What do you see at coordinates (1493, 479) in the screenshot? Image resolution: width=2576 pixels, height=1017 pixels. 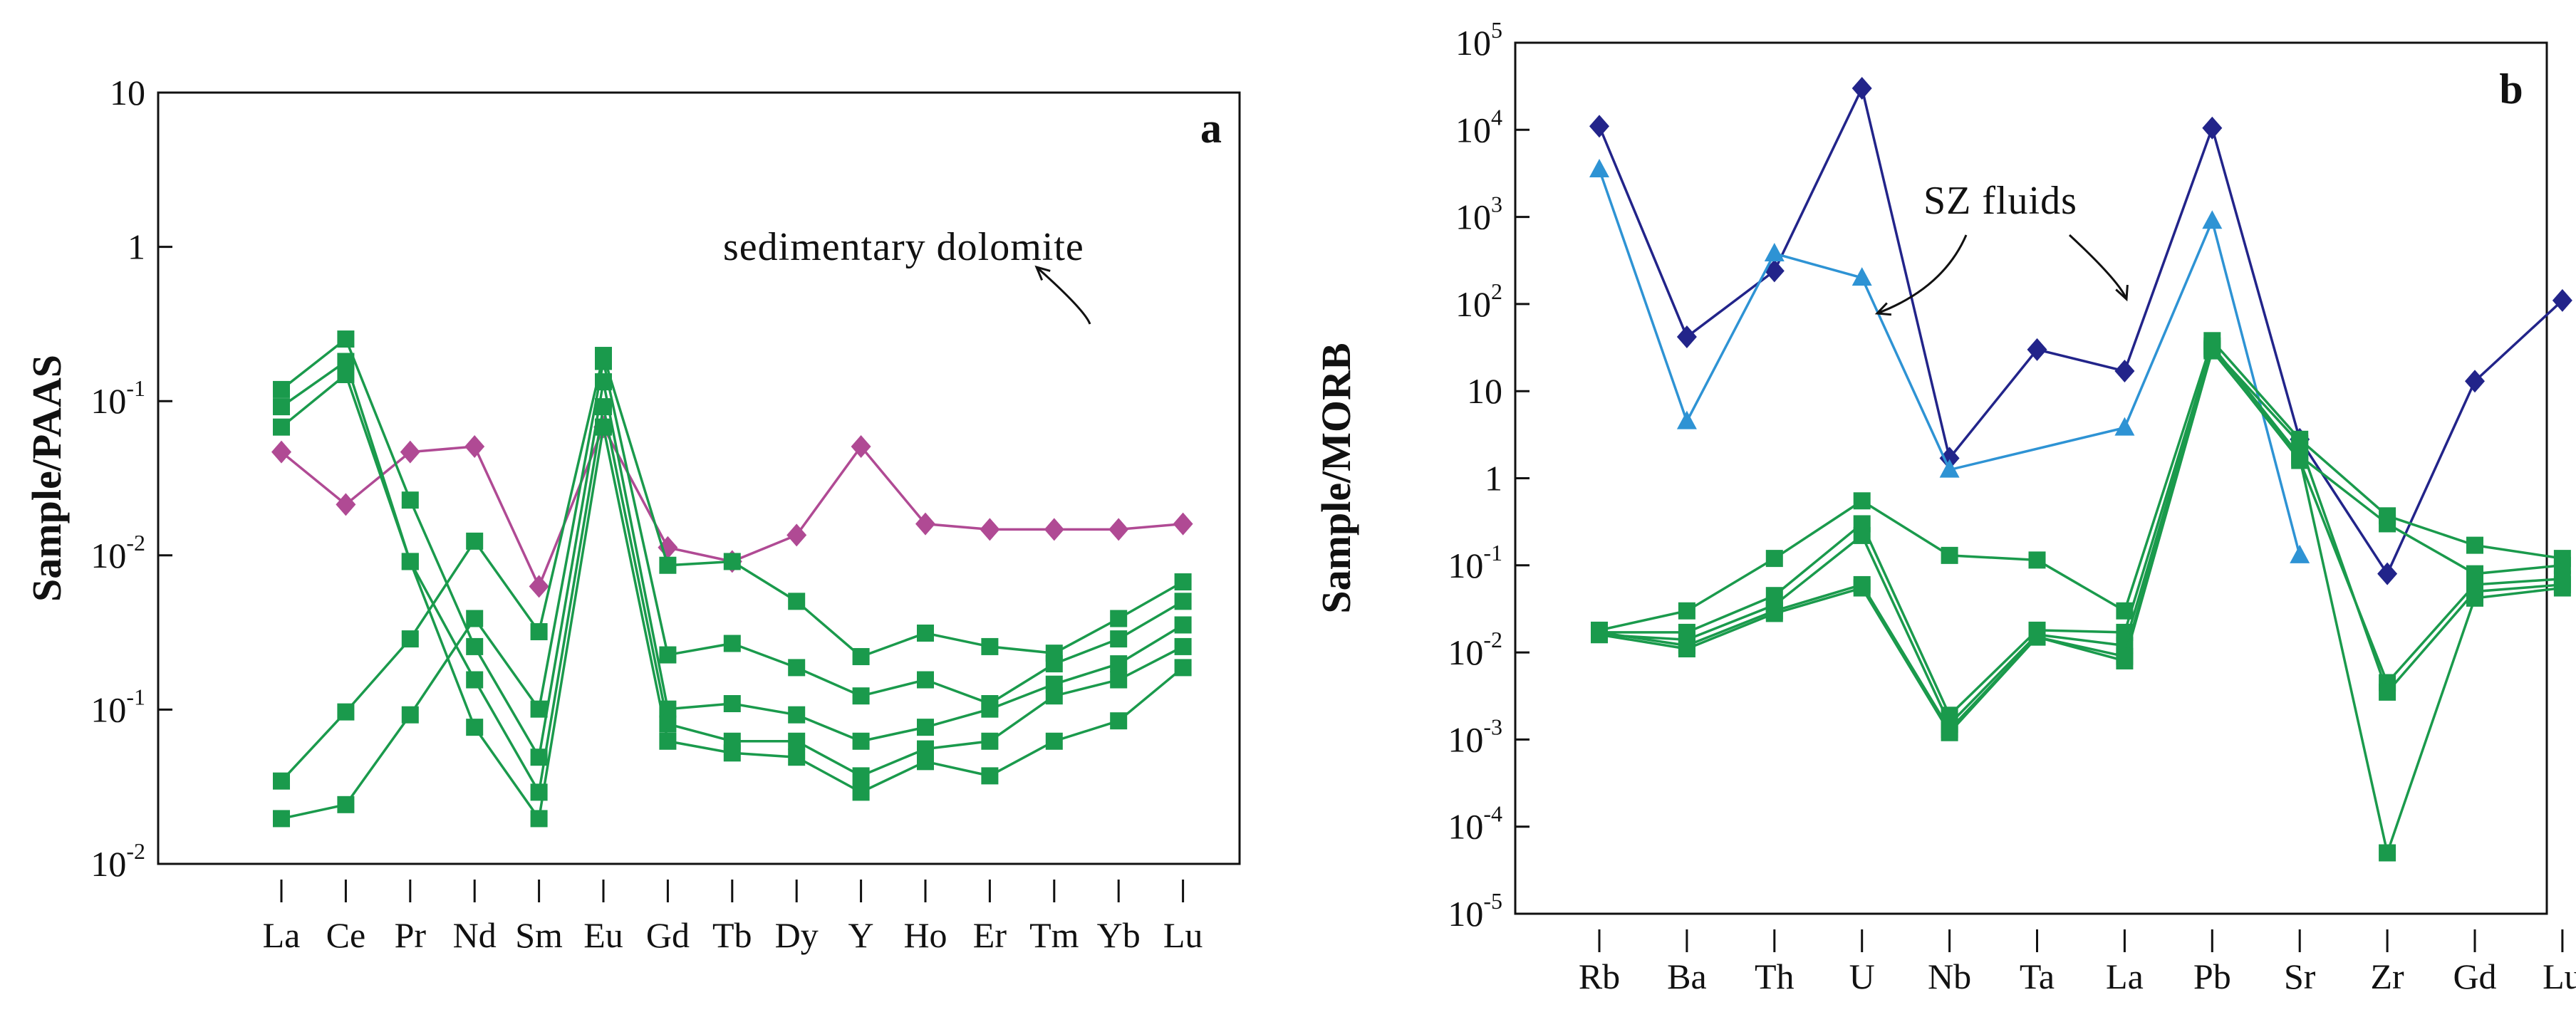 I see `y-tick-label: 1` at bounding box center [1493, 479].